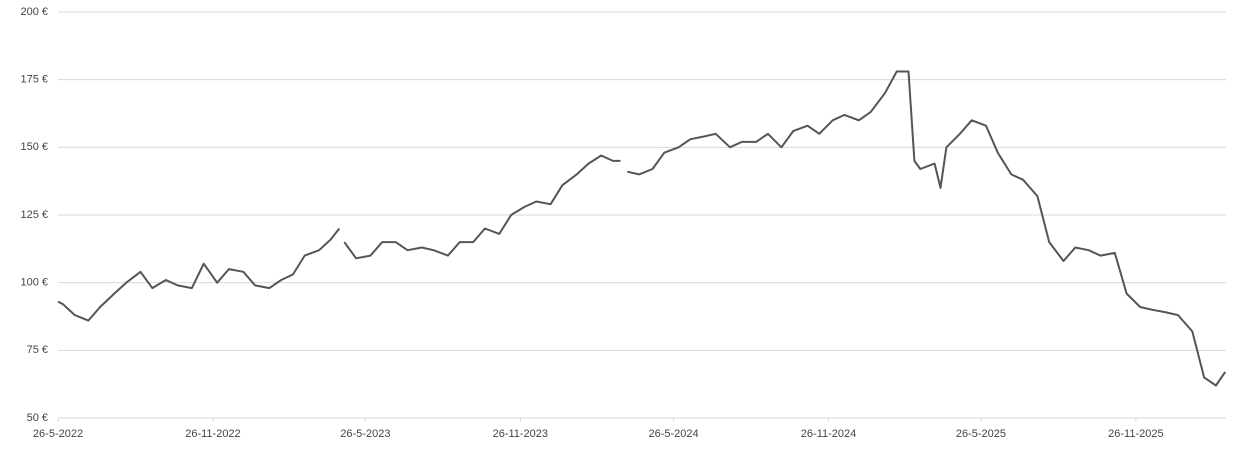 Image resolution: width=1250 pixels, height=452 pixels. I want to click on y-tick-label: 175 €, so click(34, 80).